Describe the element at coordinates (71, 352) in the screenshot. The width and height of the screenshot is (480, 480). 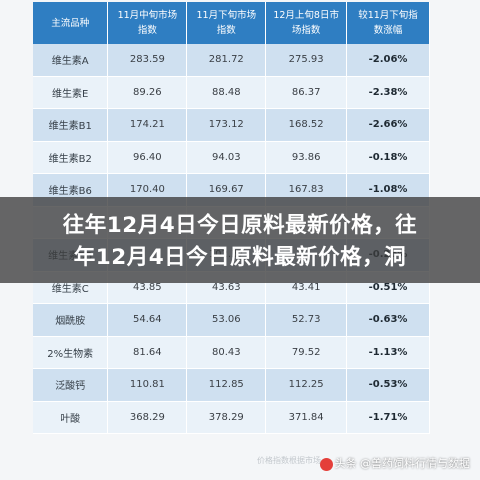
I see `cell-variety: 2%生物素` at that location.